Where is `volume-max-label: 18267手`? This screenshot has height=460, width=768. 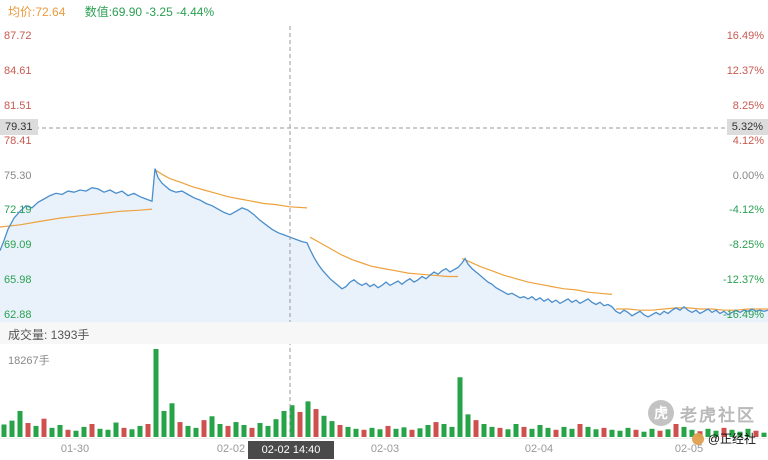
volume-max-label: 18267手 is located at coordinates (29, 361).